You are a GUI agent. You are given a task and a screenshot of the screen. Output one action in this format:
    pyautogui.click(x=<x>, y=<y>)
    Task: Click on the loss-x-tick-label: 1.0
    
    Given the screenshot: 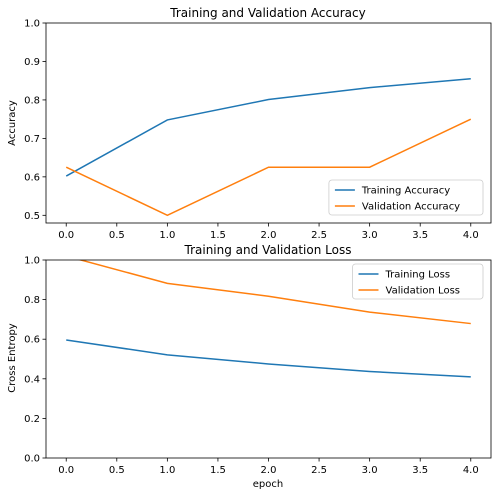 What is the action you would take?
    pyautogui.click(x=167, y=470)
    